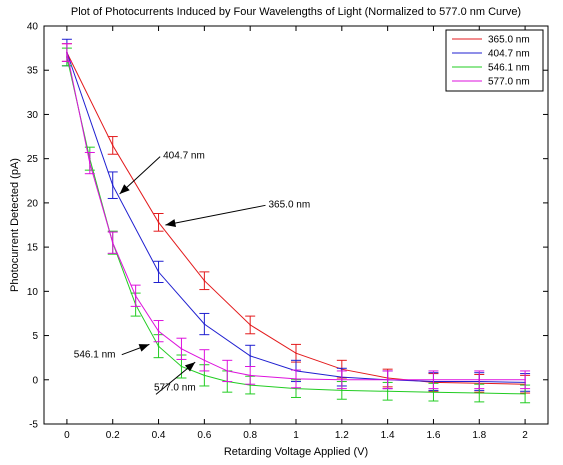 This screenshot has height=465, width=563. Describe the element at coordinates (296, 452) in the screenshot. I see `x-axis-label: Retarding Voltage Applied (V)` at that location.